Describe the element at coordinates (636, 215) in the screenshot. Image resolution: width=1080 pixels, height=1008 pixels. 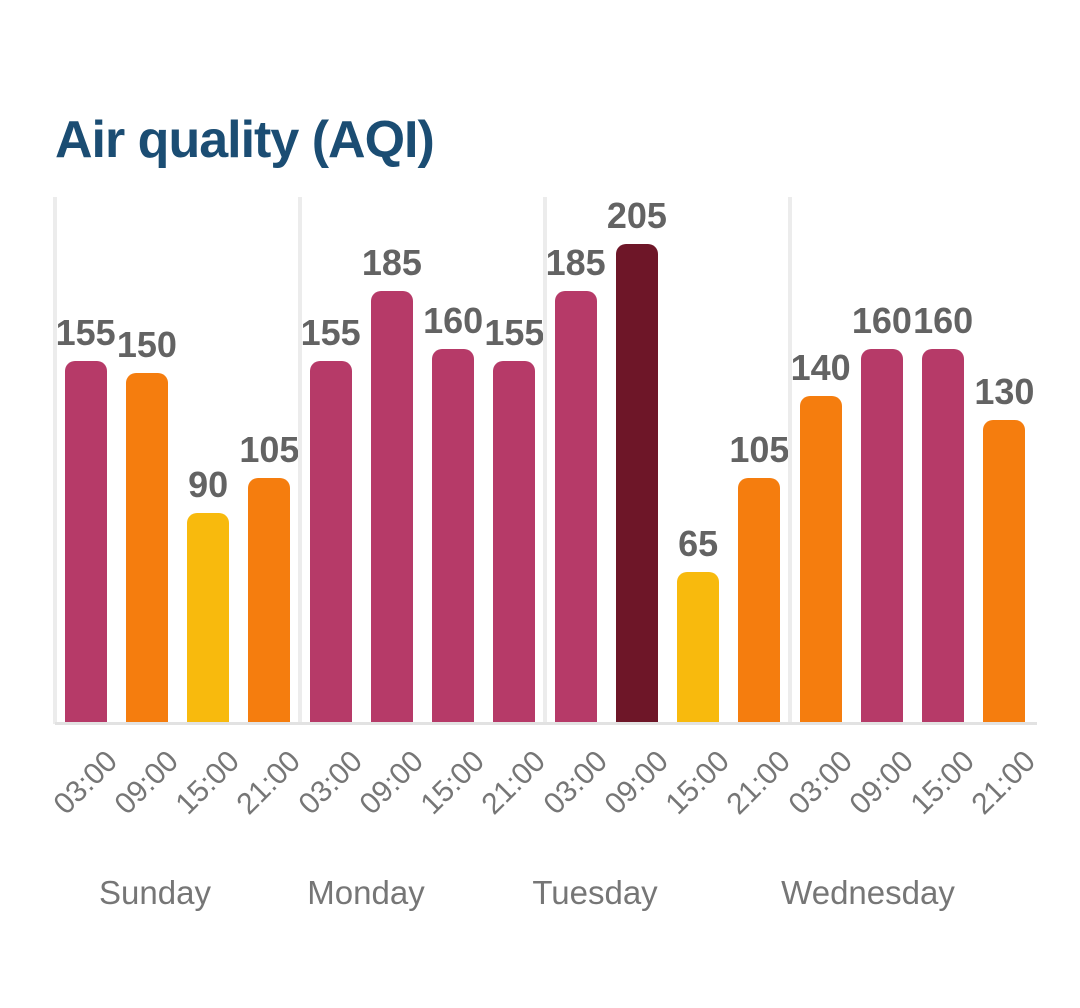
I see `bar-value-label: 205` at that location.